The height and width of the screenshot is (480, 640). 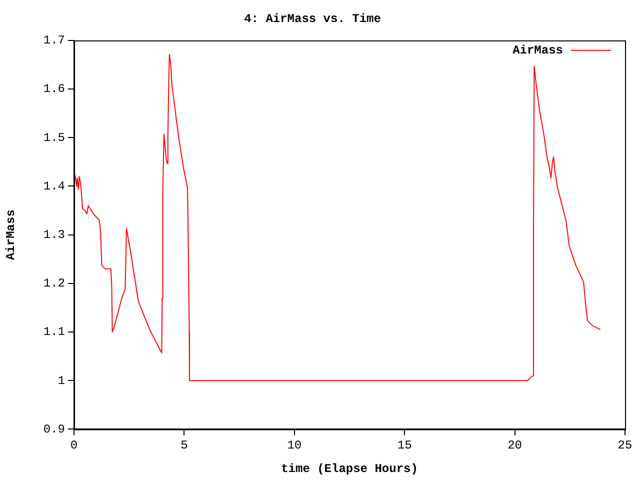 I want to click on y-tick-label: 1.3, so click(x=54, y=235).